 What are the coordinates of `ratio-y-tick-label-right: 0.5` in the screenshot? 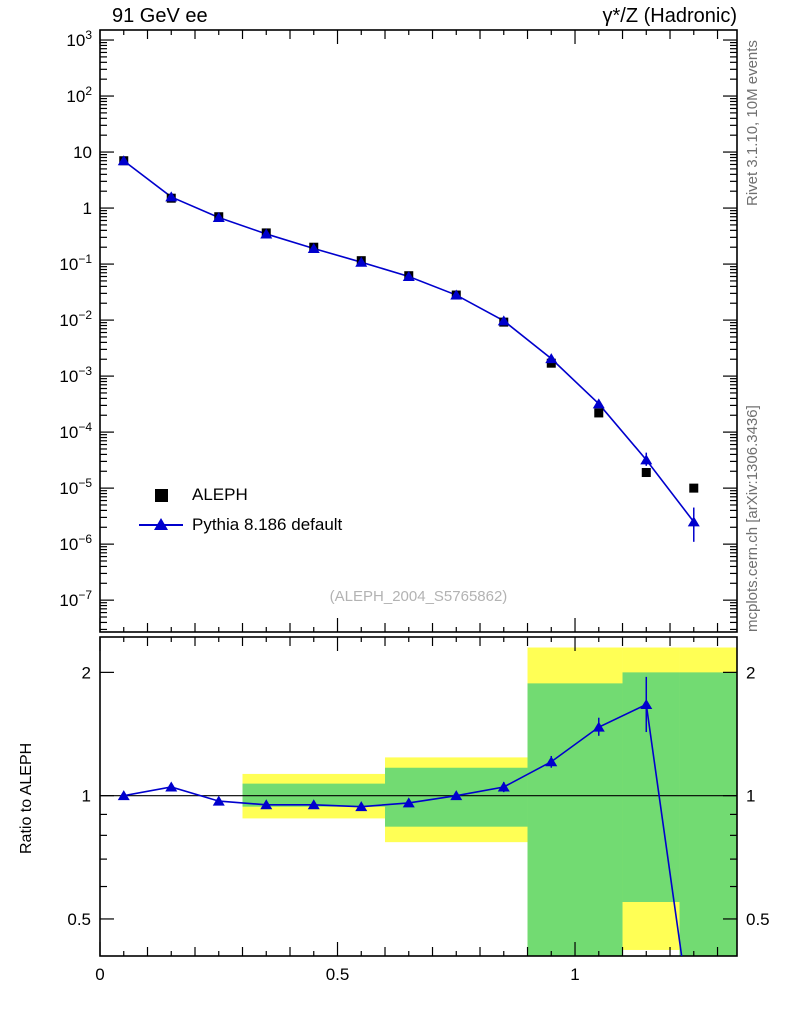 It's located at (758, 919).